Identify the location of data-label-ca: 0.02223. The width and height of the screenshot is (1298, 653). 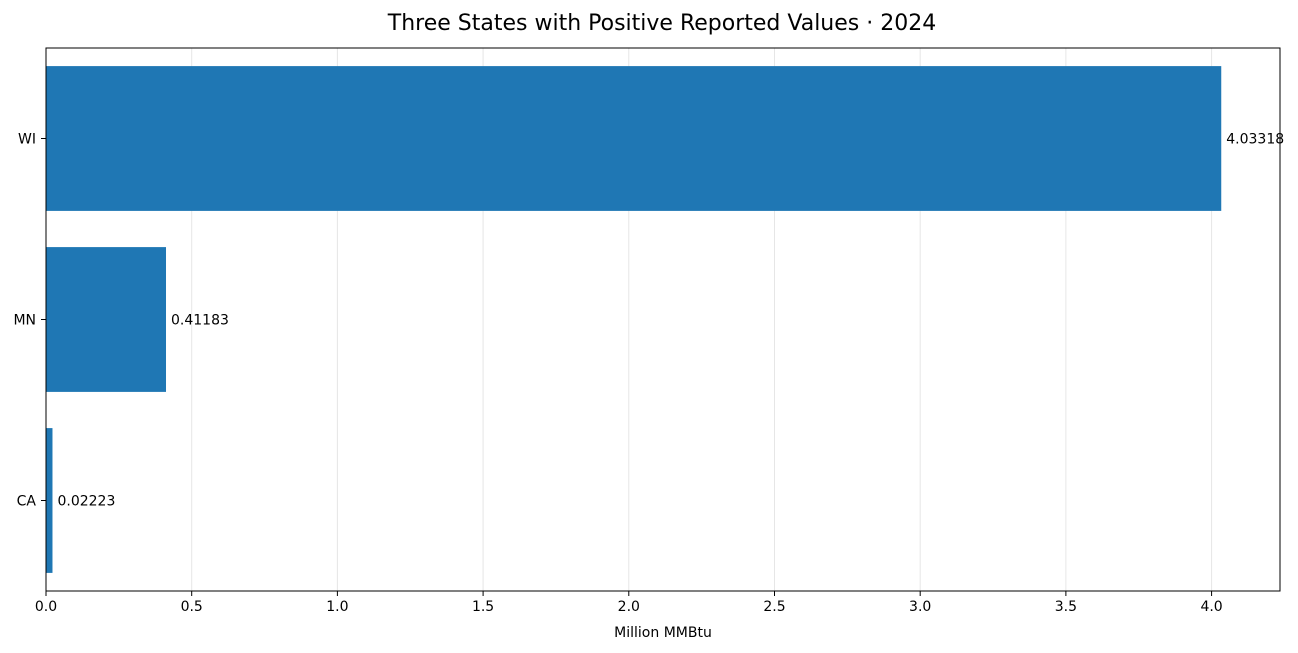
(86, 502).